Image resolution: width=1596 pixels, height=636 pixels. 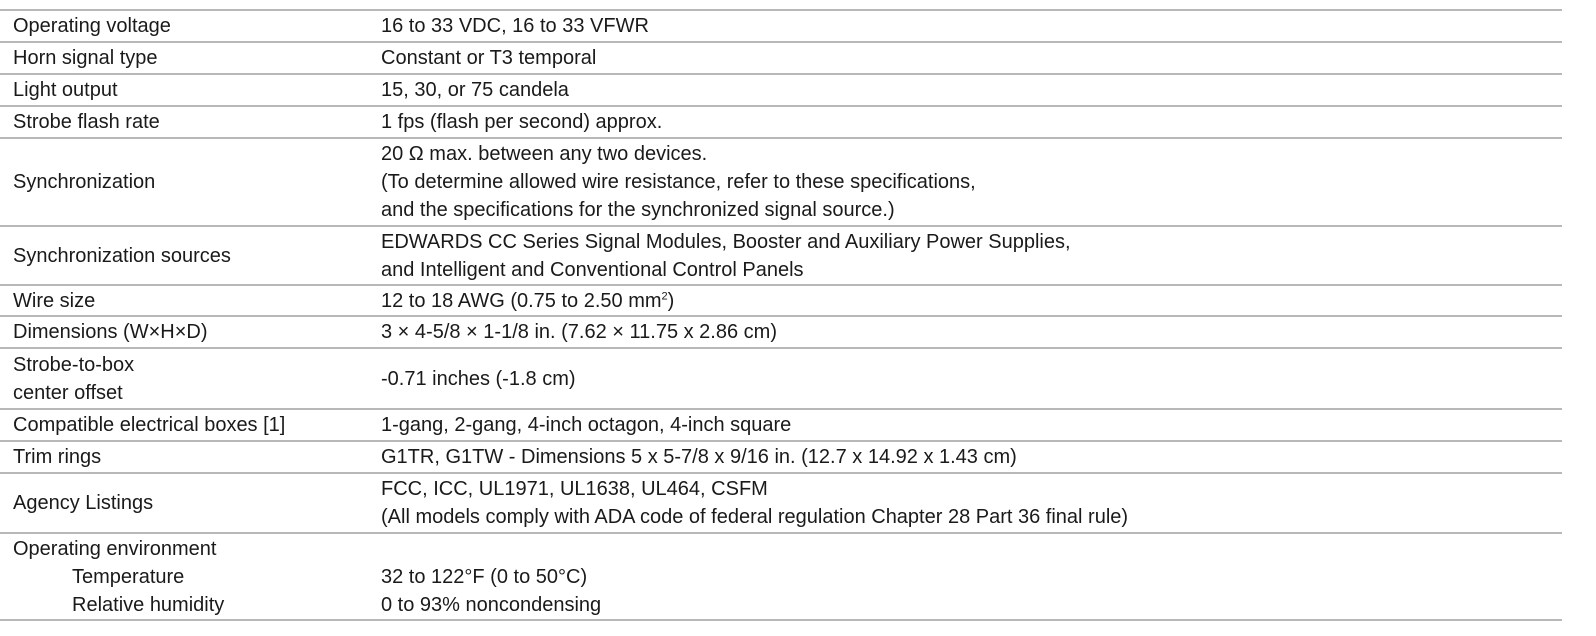 I want to click on row-label: Trim rings, so click(x=57, y=457).